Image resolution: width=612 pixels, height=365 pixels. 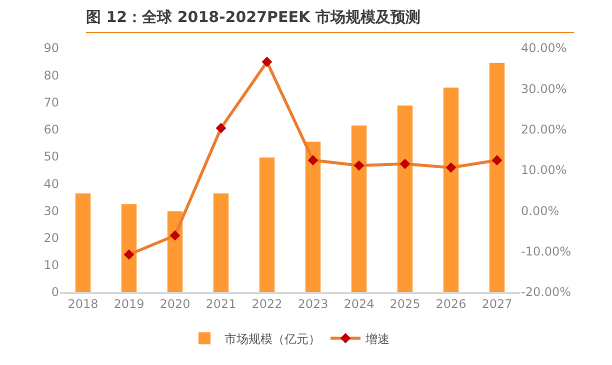 What do you see at coordinates (497, 304) in the screenshot?
I see `x-tick-label: 2027` at bounding box center [497, 304].